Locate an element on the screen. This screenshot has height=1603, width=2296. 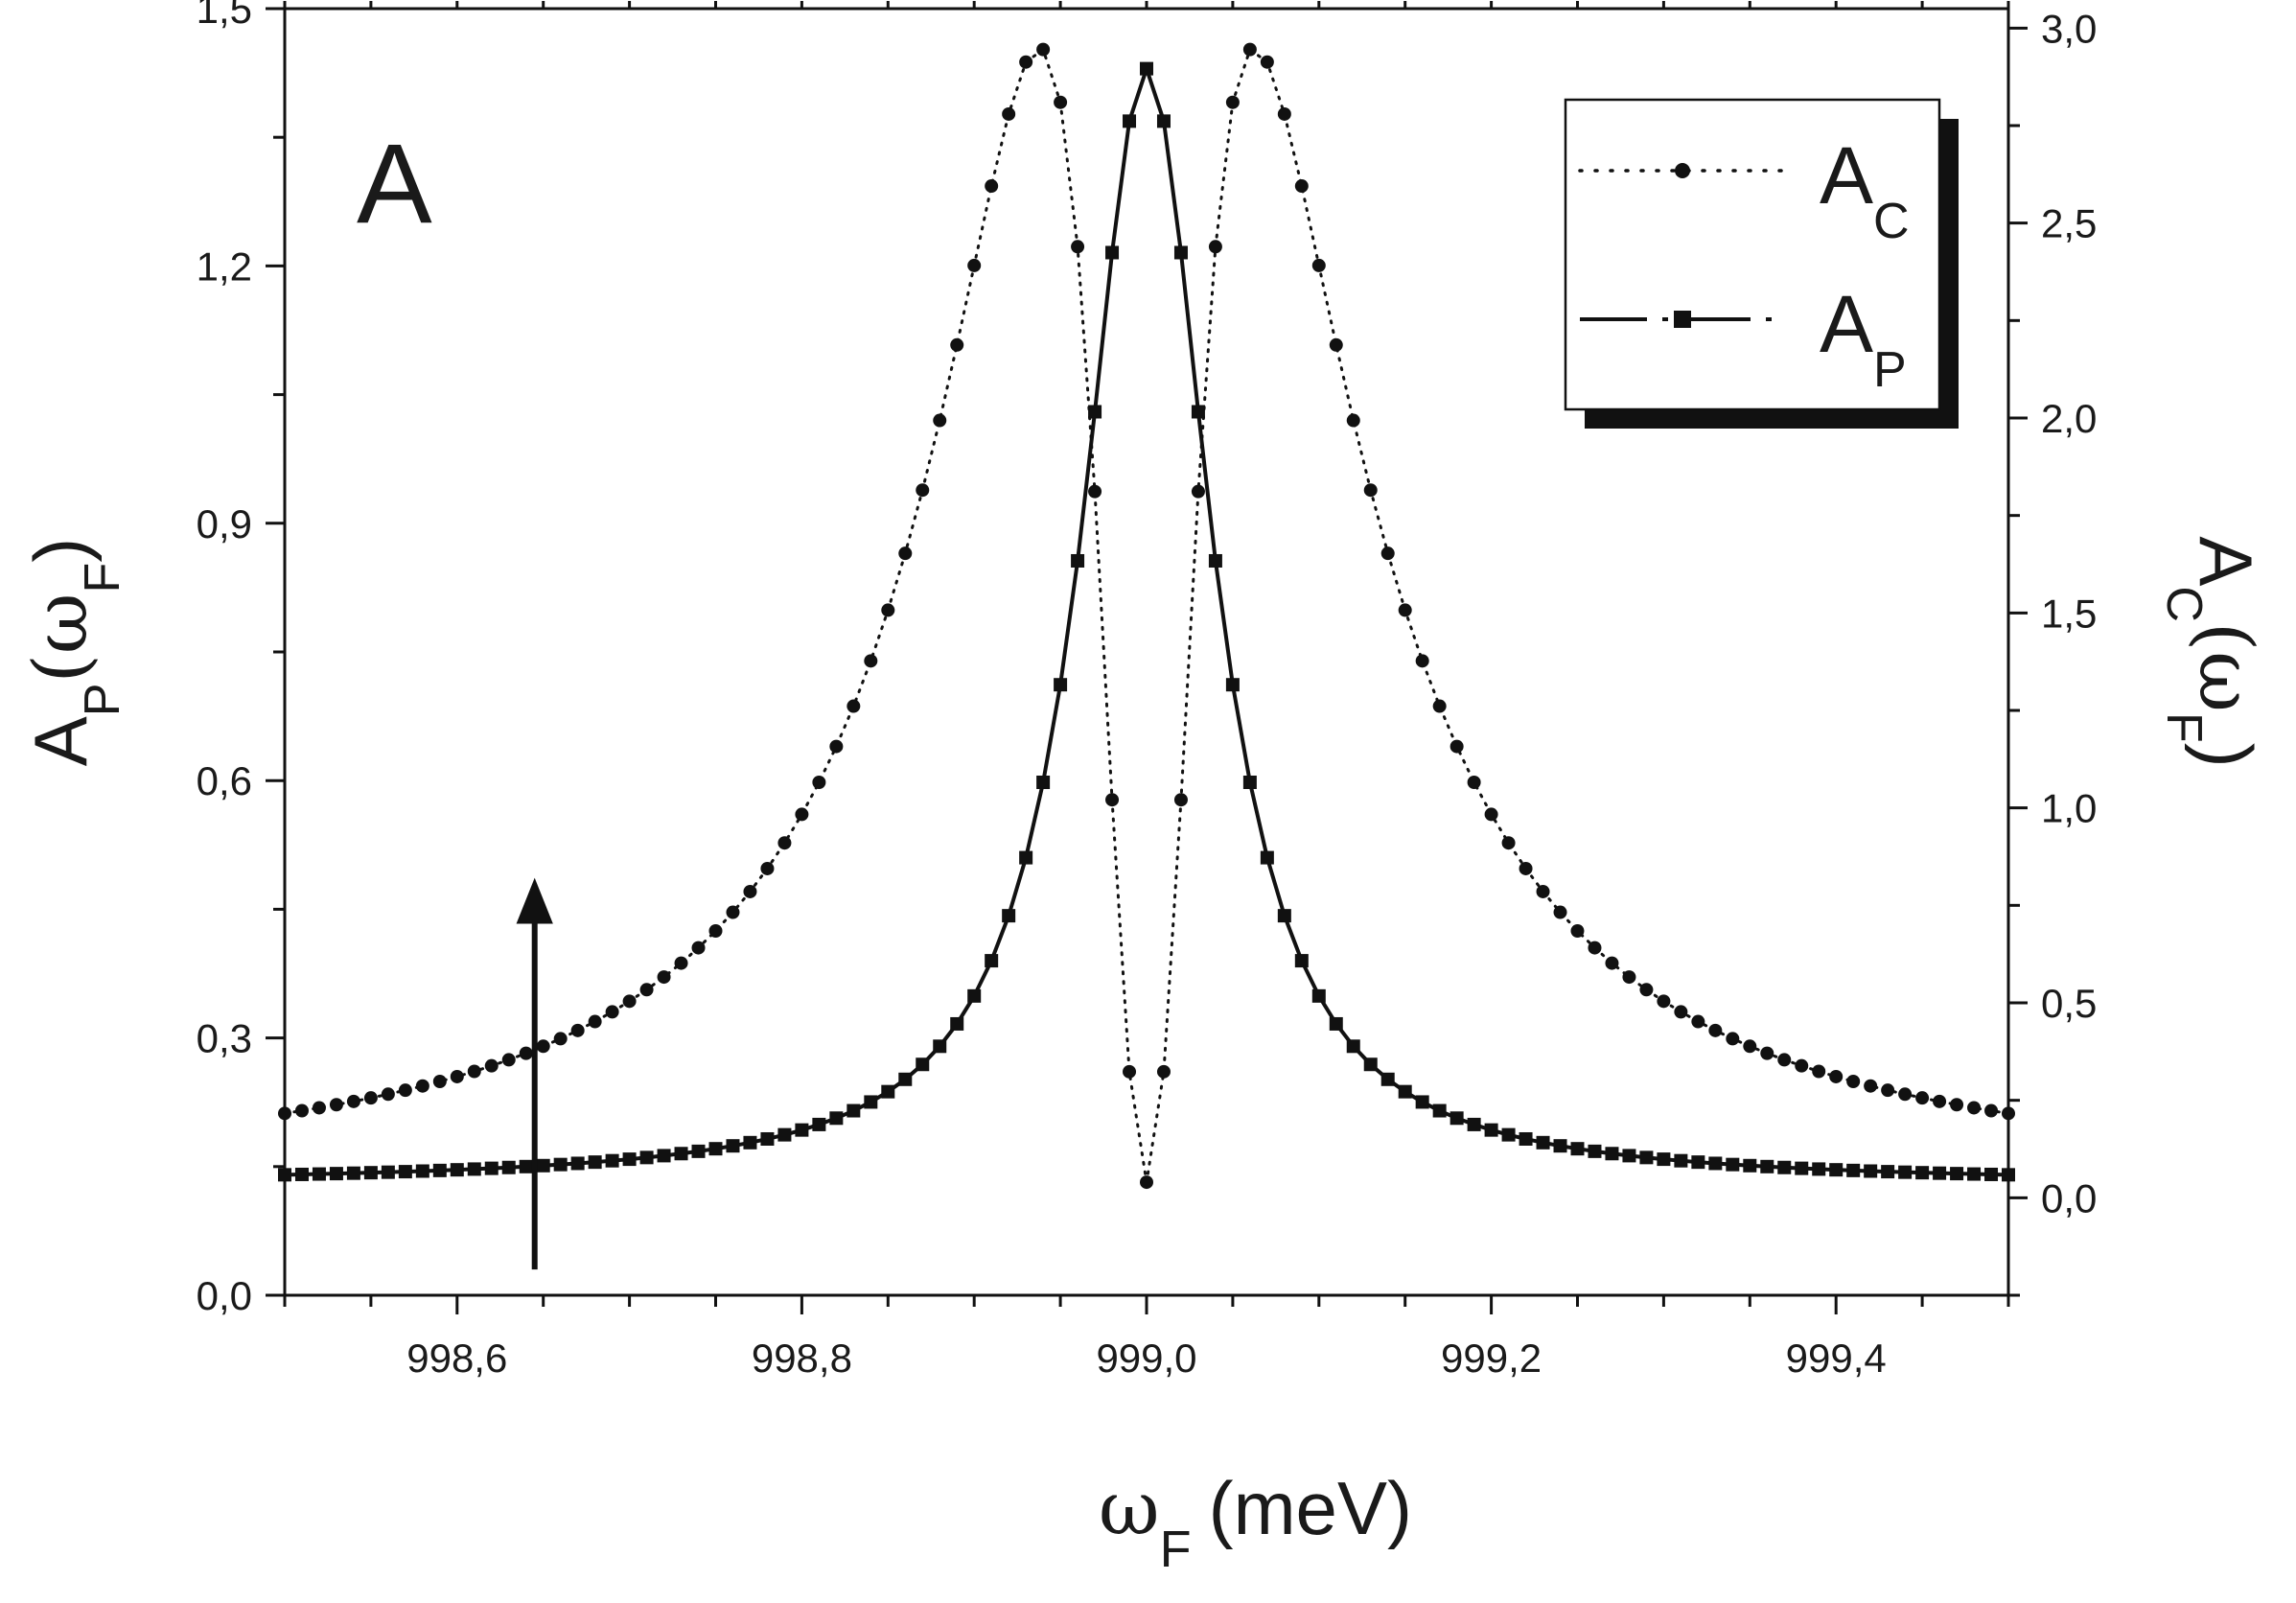
panel-label: A is located at coordinates (394, 184).